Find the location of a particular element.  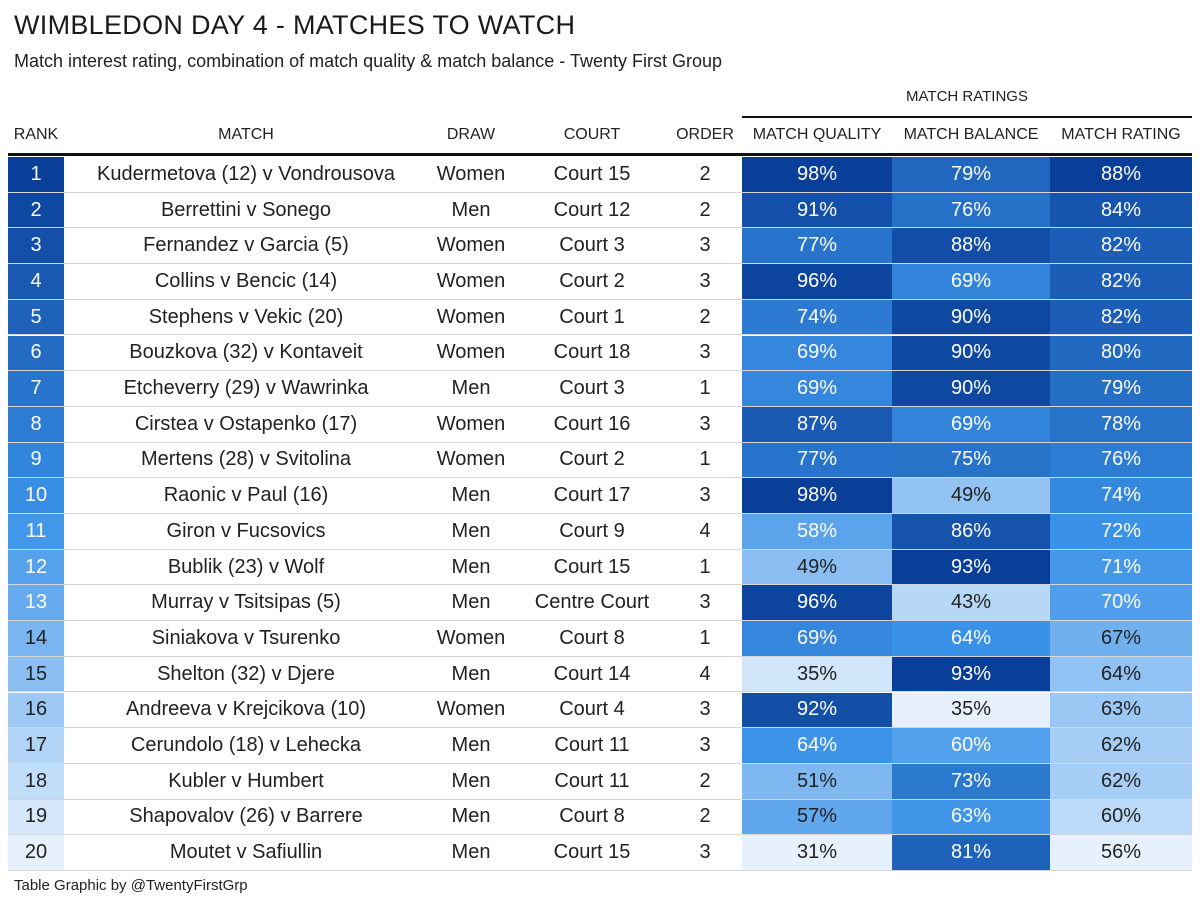

match-balance-cell: 88% is located at coordinates (971, 246).